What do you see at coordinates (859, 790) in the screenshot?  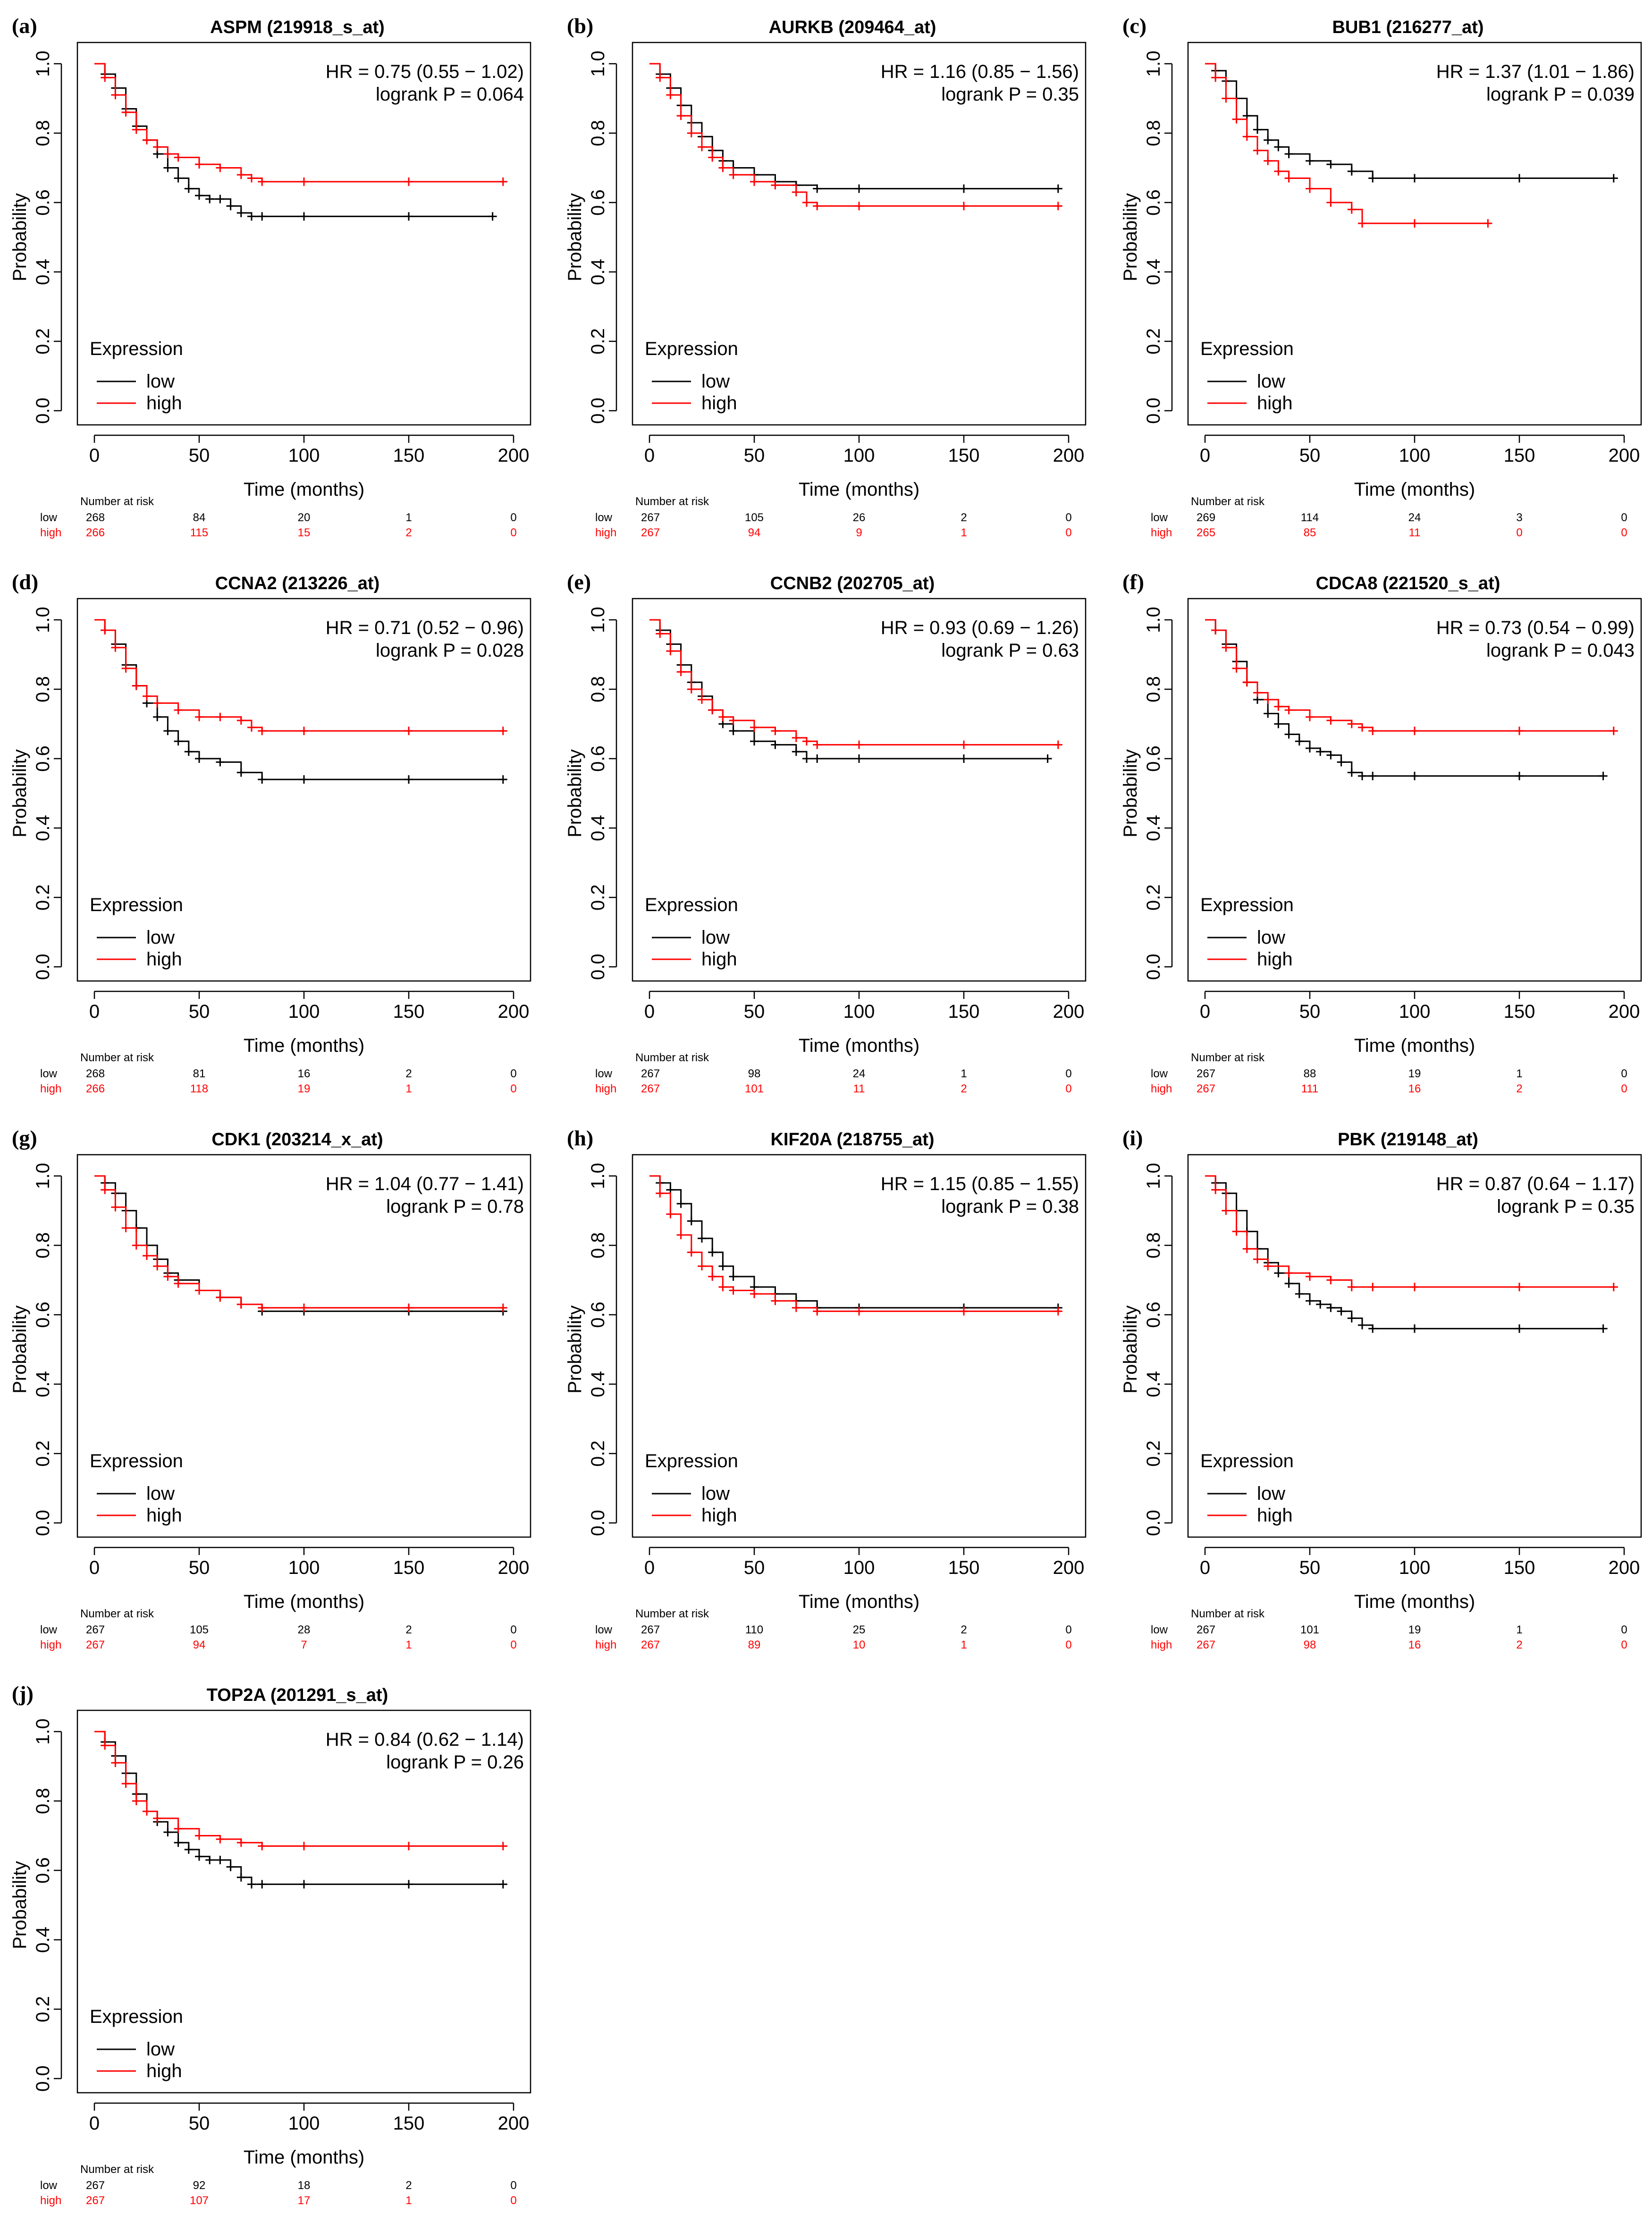 I see `plot-frame` at bounding box center [859, 790].